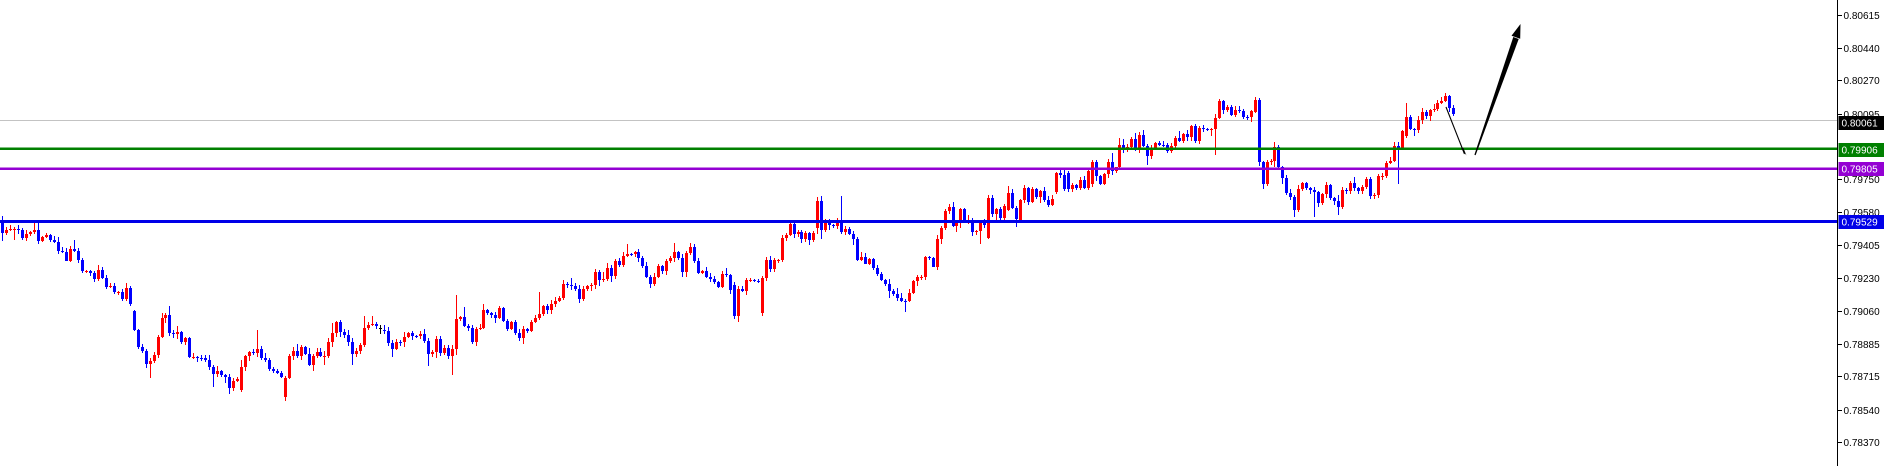 The height and width of the screenshot is (471, 1884). What do you see at coordinates (1862, 377) in the screenshot?
I see `svg-text: 0.78715` at bounding box center [1862, 377].